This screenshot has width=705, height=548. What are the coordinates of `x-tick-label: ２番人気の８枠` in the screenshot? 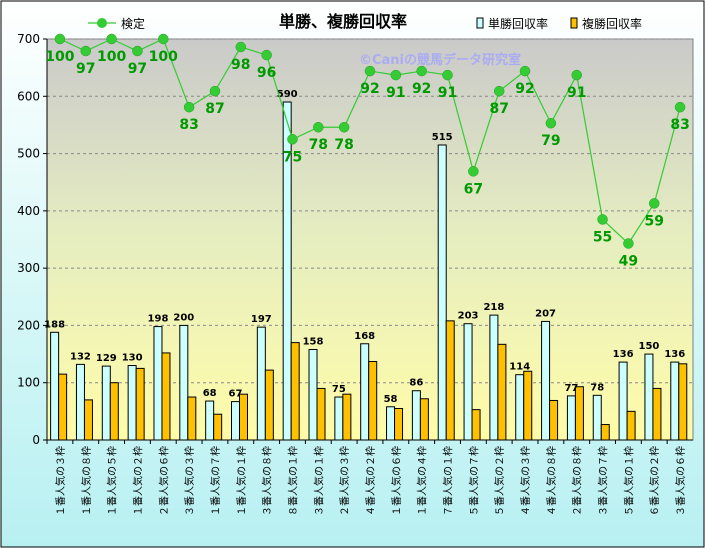 It's located at (577, 481).